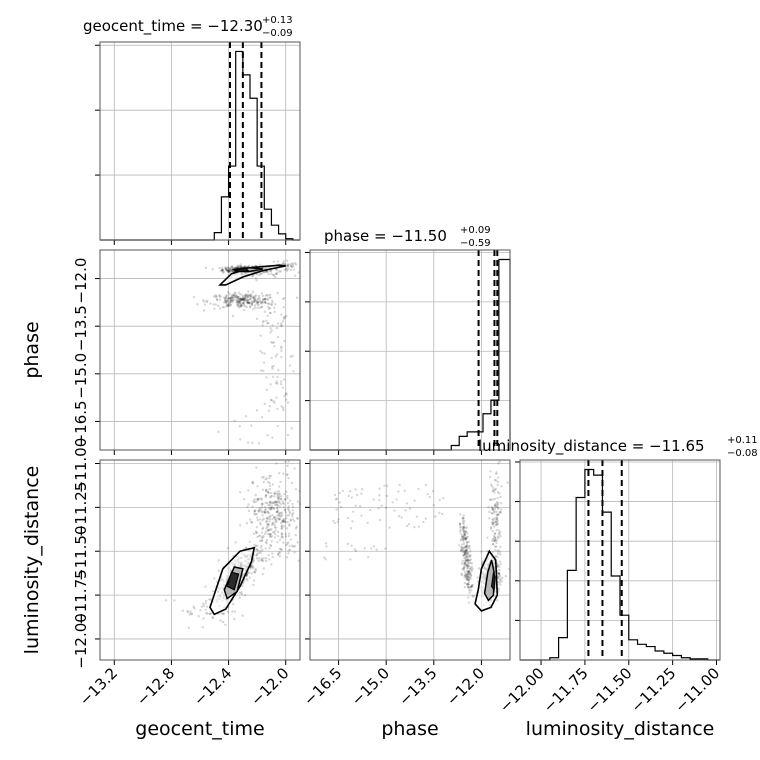  I want to click on histogram-step, so click(200, 145).